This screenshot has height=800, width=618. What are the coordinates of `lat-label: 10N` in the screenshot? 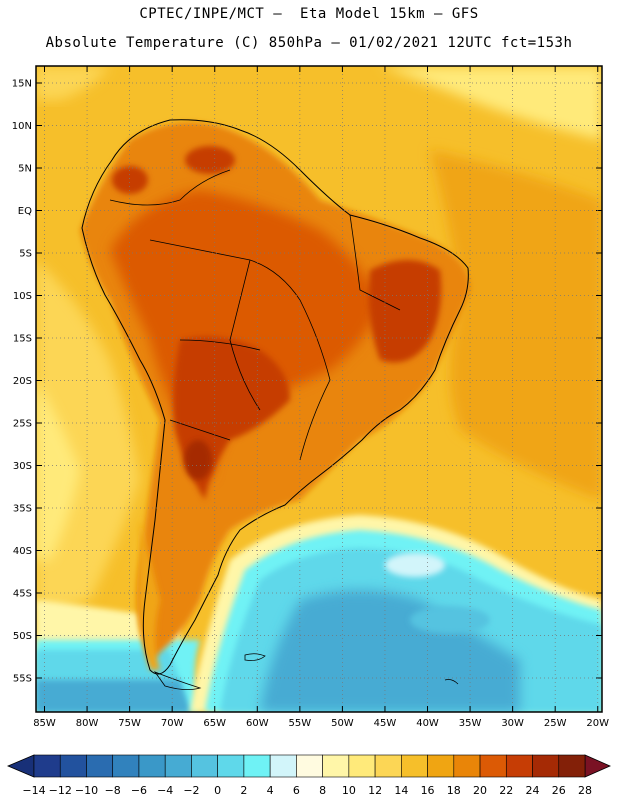 It's located at (22, 126).